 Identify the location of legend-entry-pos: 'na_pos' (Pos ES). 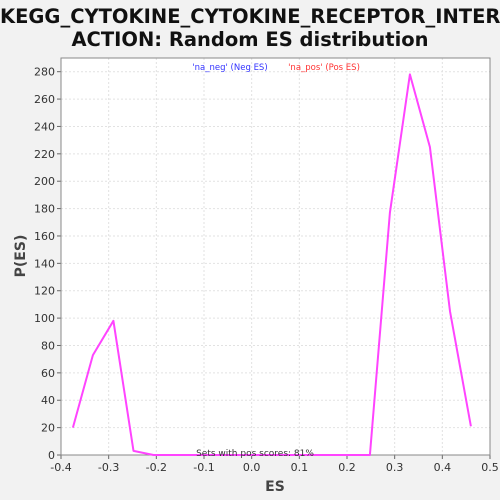
(324, 68).